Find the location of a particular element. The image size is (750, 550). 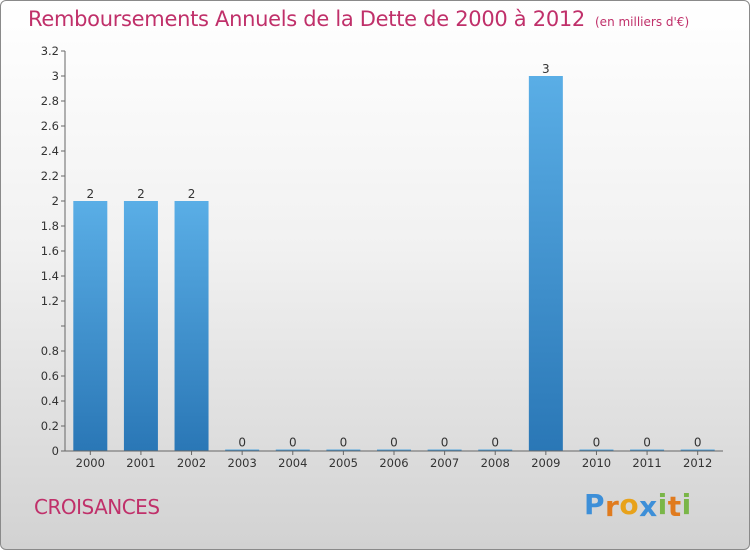

value-label-2001: 2 is located at coordinates (141, 194).